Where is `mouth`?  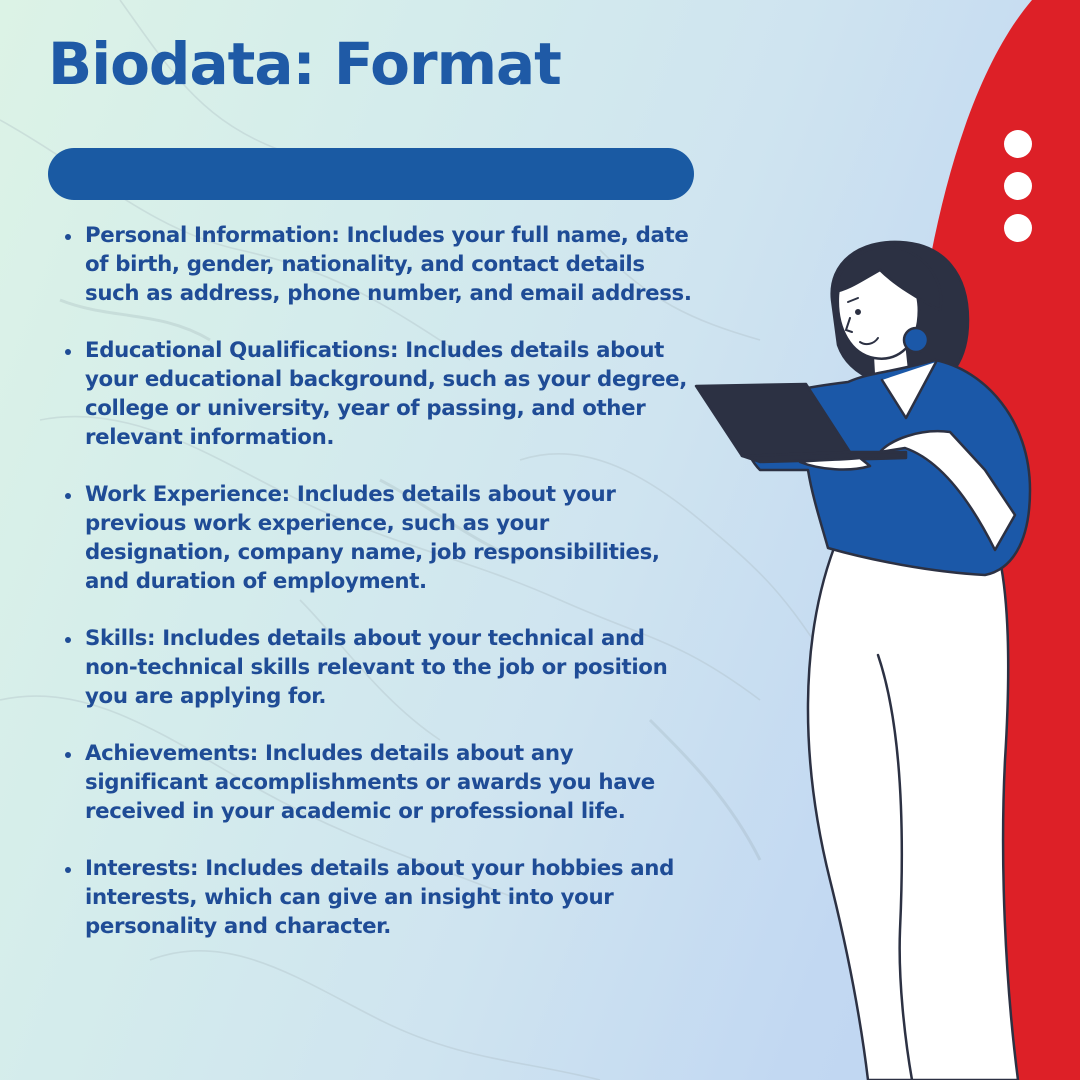
mouth is located at coordinates (869, 341).